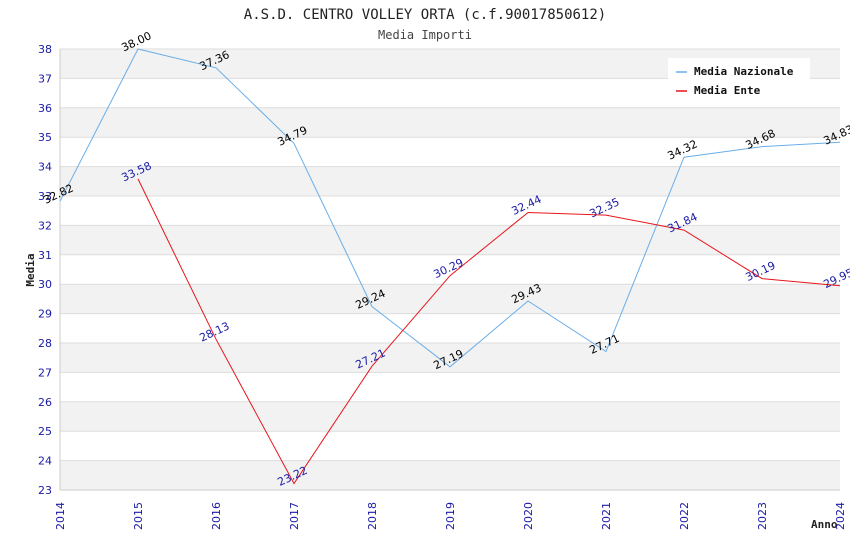  What do you see at coordinates (45, 49) in the screenshot?
I see `y-tick-label: 38` at bounding box center [45, 49].